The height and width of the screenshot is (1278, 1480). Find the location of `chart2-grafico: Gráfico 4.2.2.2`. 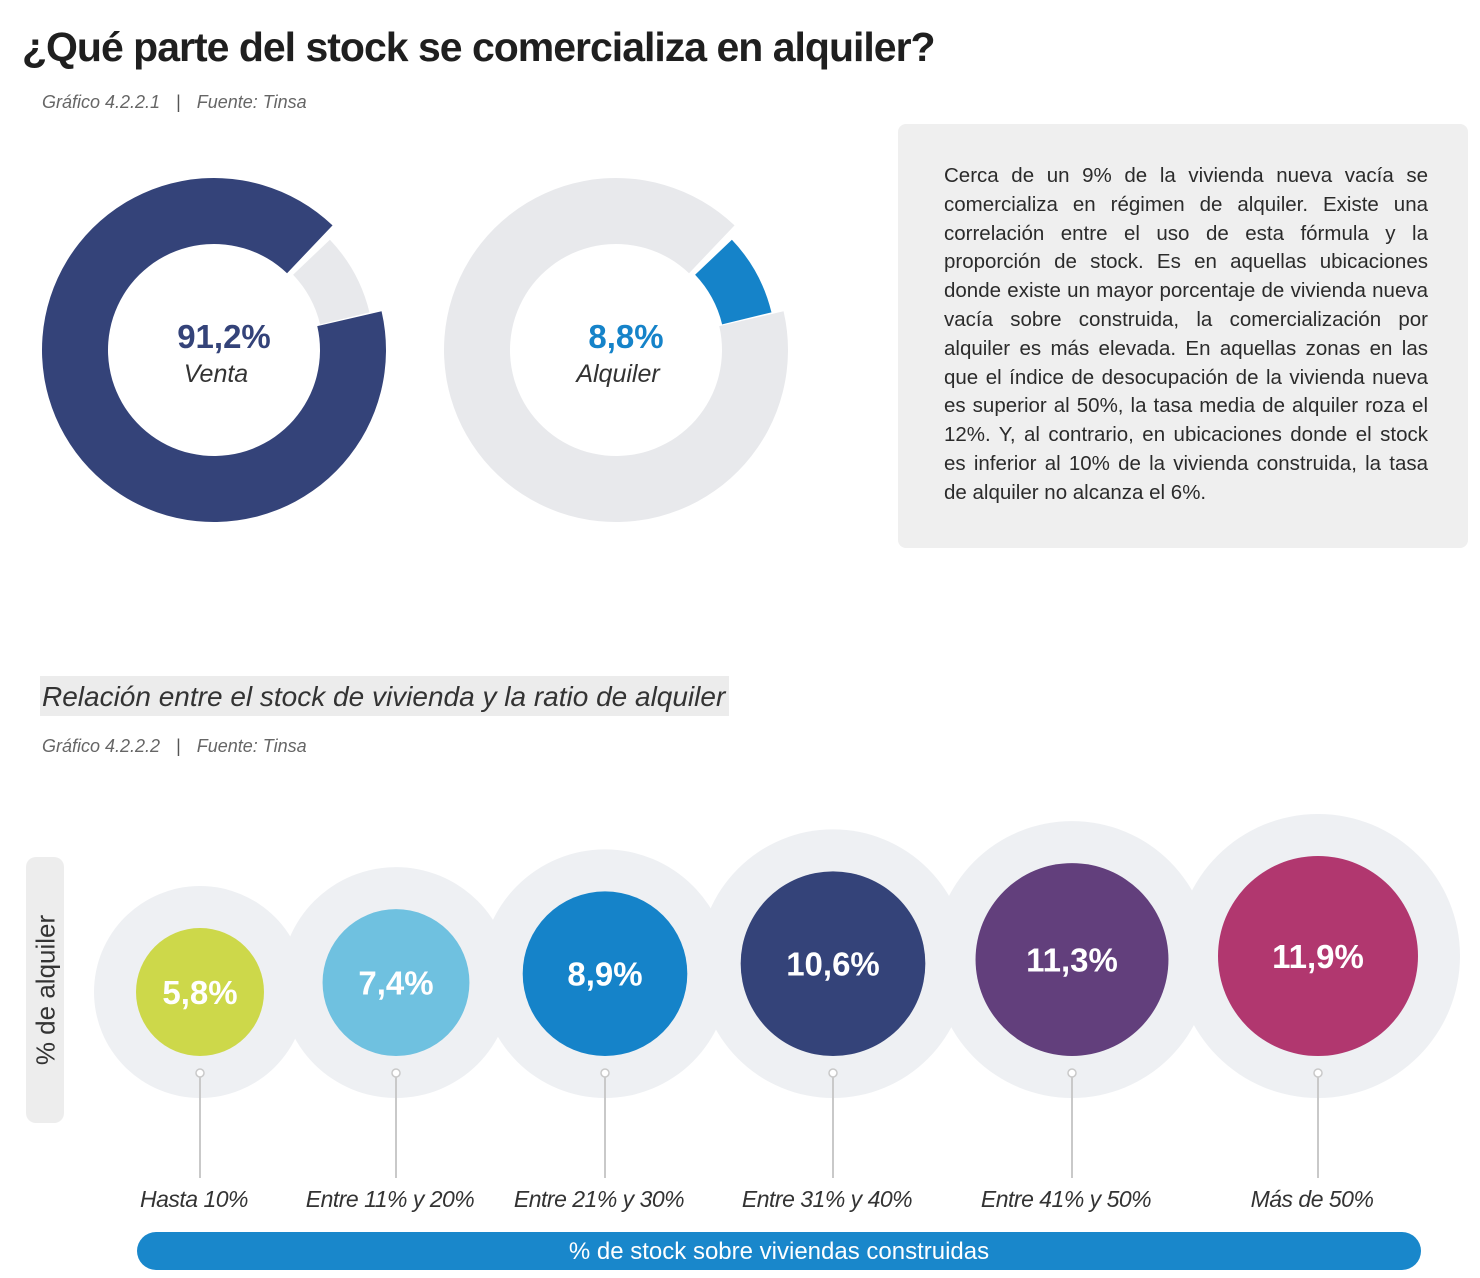

chart2-grafico: Gráfico 4.2.2.2 is located at coordinates (101, 746).